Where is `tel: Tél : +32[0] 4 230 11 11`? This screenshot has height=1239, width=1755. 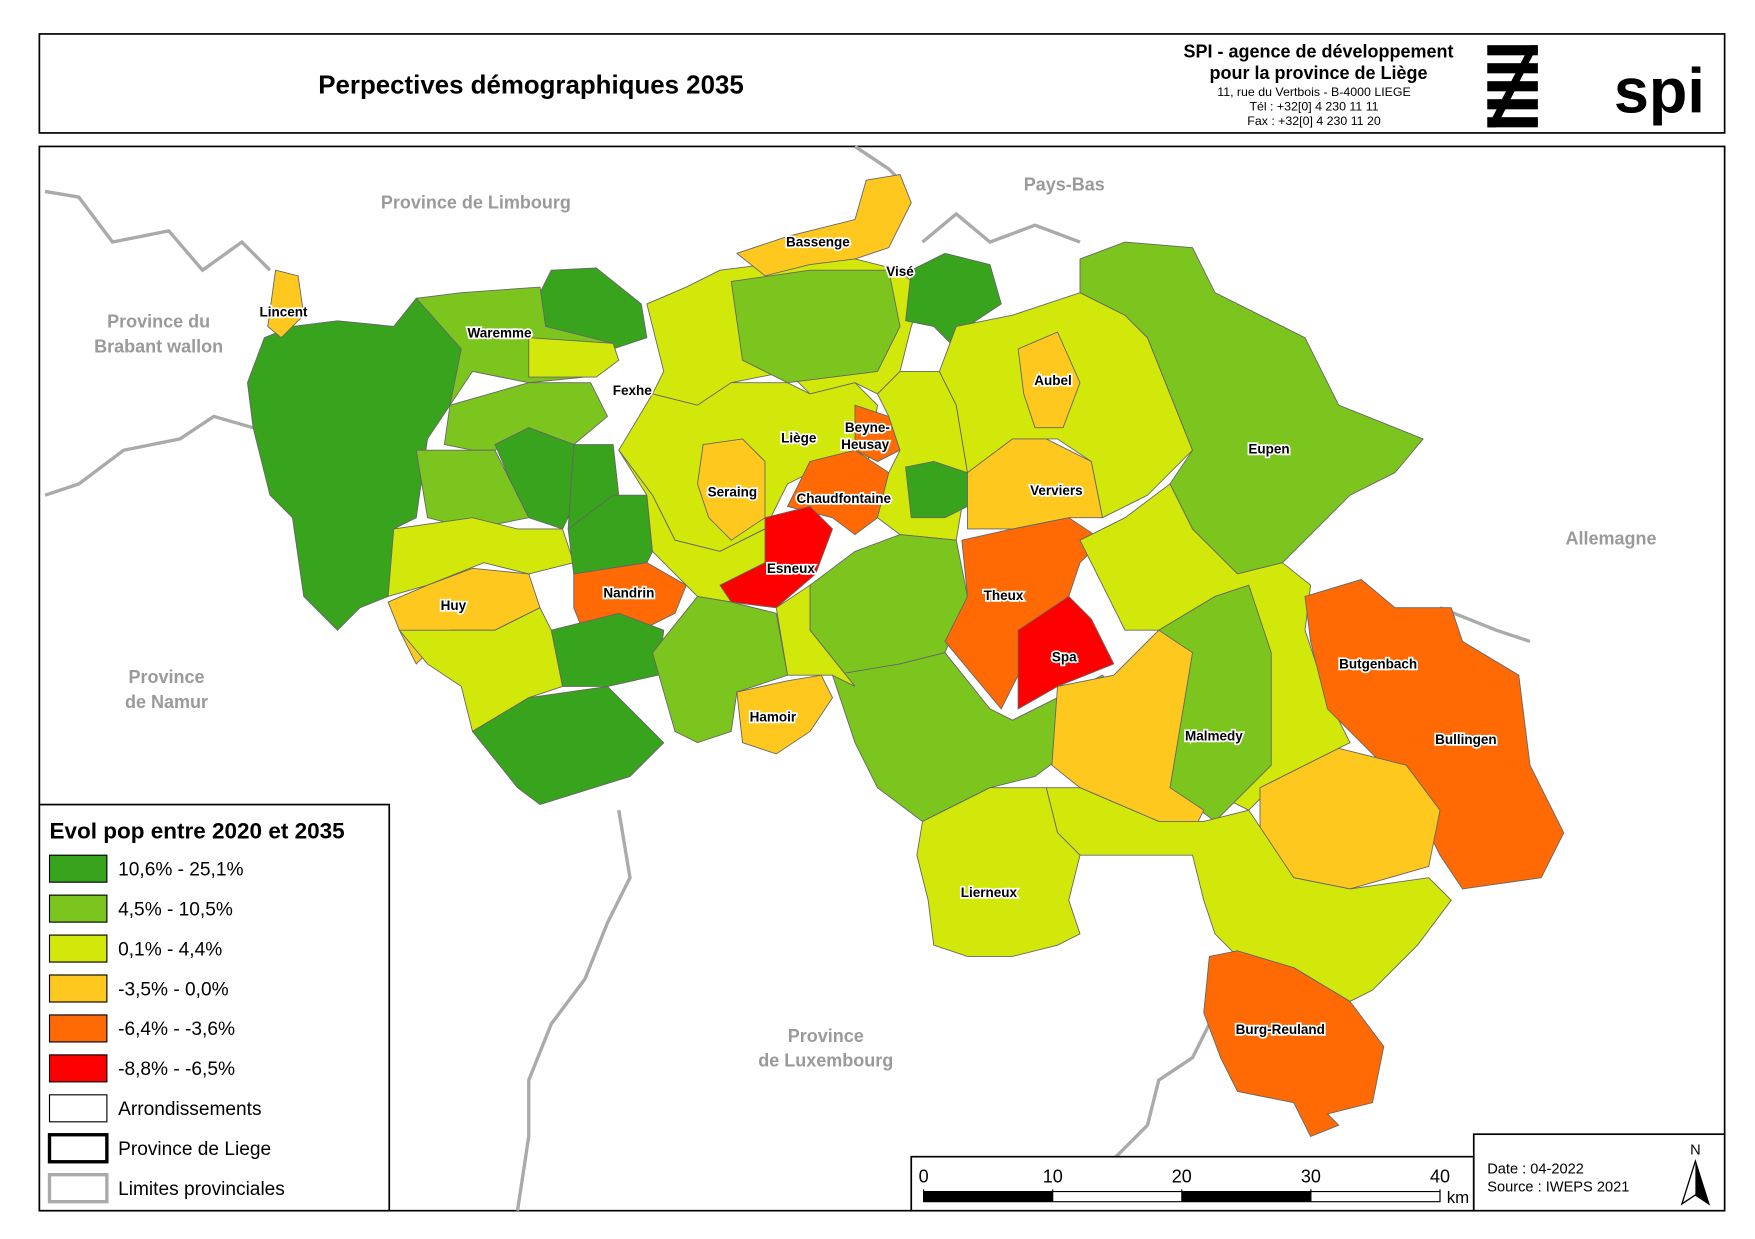 tel: Tél : +32[0] 4 230 11 11 is located at coordinates (1313, 106).